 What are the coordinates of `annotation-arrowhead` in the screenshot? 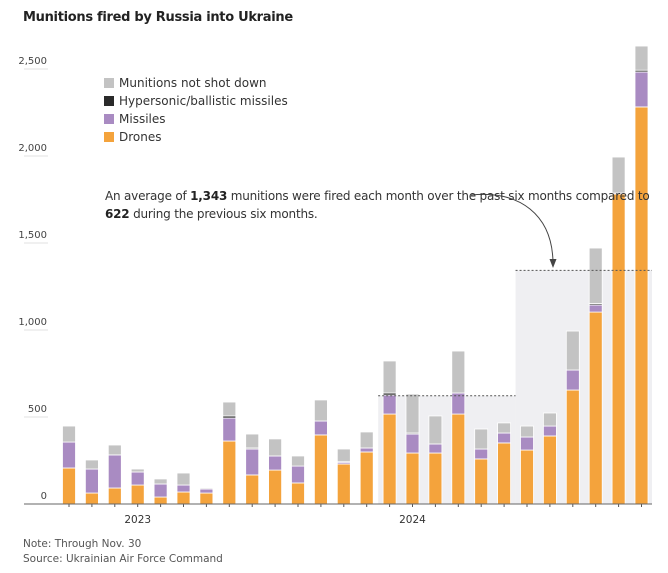 It's located at (553, 263).